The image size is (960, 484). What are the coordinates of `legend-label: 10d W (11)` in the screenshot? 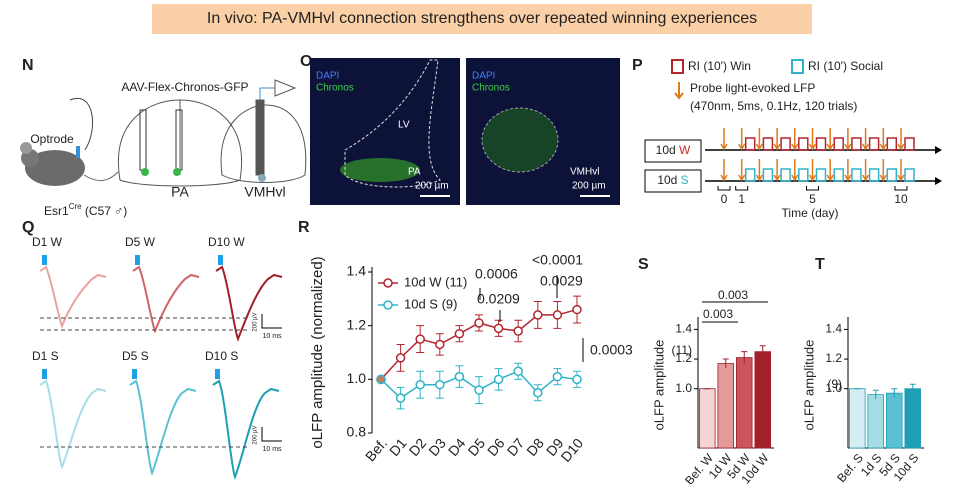 It's located at (435, 281).